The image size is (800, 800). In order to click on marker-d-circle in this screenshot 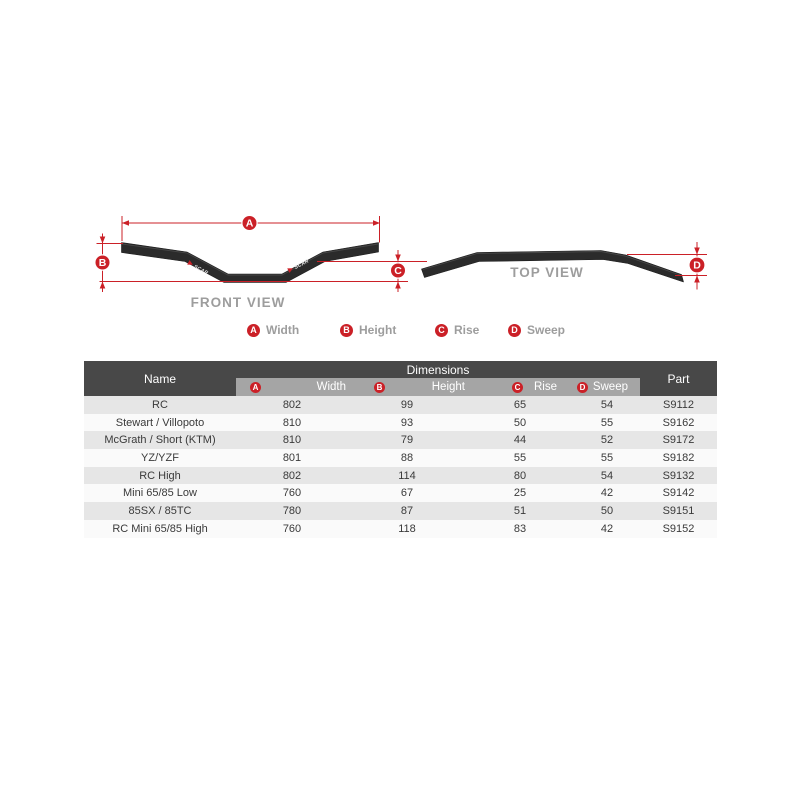, I will do `click(697, 265)`.